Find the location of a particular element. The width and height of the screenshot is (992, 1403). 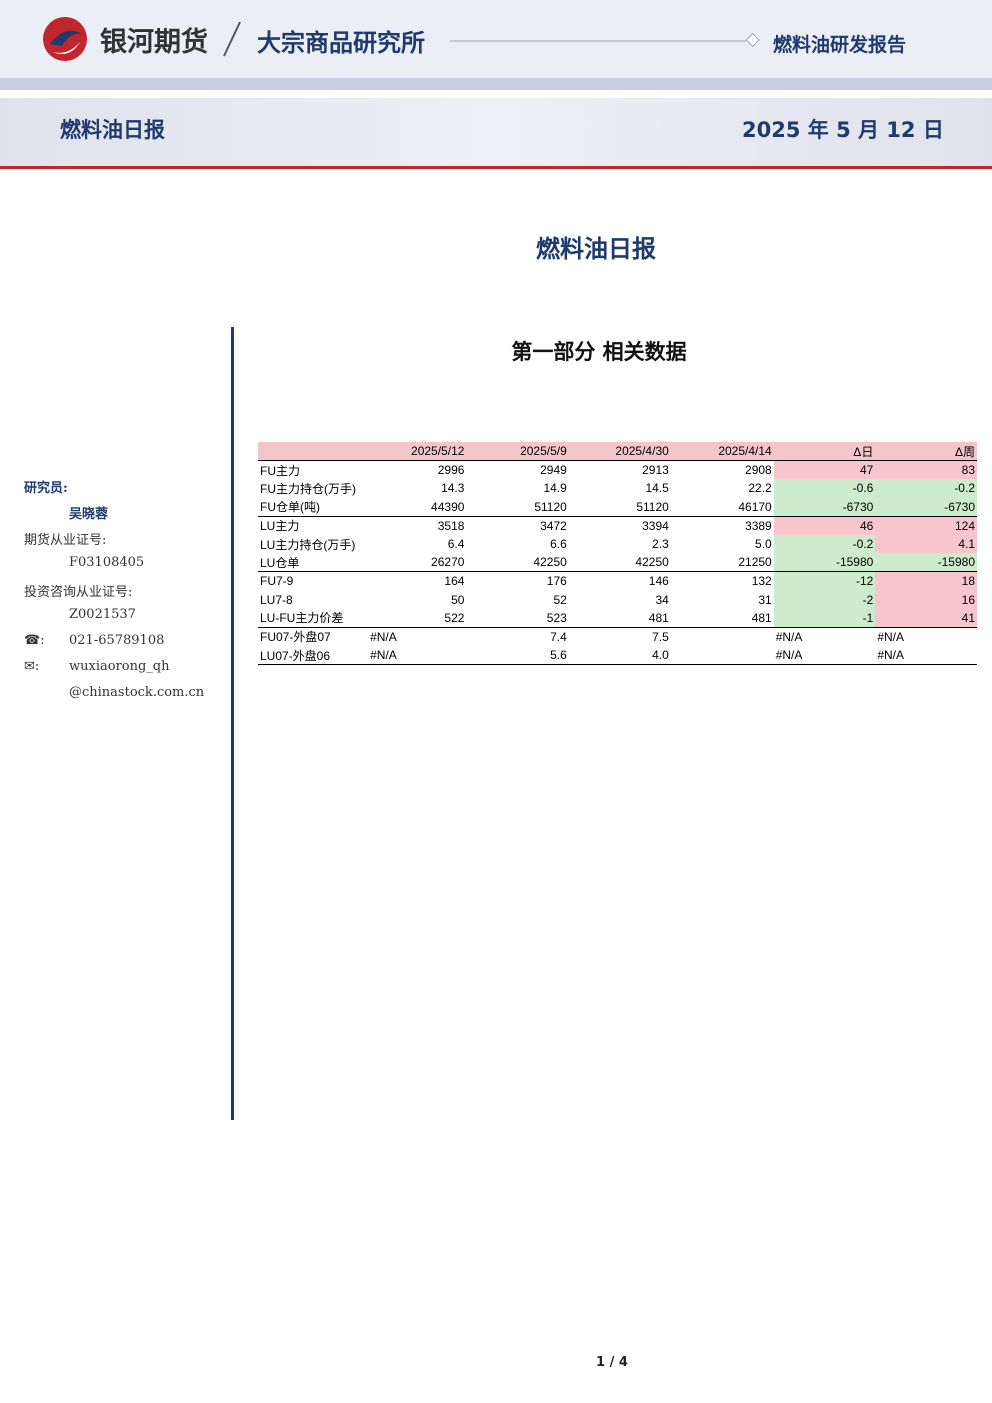

row-label: FU7-9 is located at coordinates (277, 581).